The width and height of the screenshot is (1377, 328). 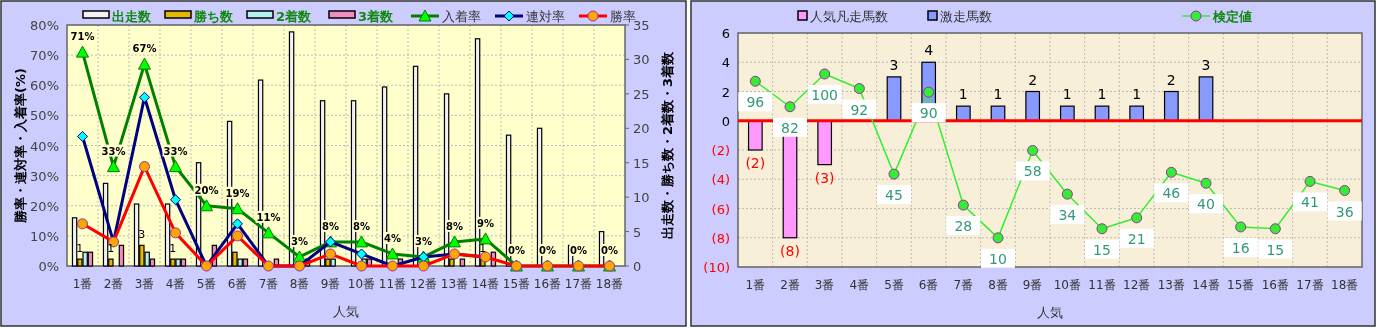 I want to click on y2-tick-label: 0, so click(x=637, y=266).